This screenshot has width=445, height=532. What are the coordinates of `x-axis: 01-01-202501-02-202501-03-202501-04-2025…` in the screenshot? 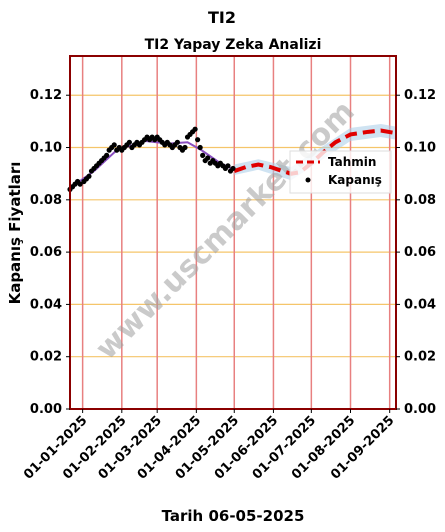 It's located at (209, 446).